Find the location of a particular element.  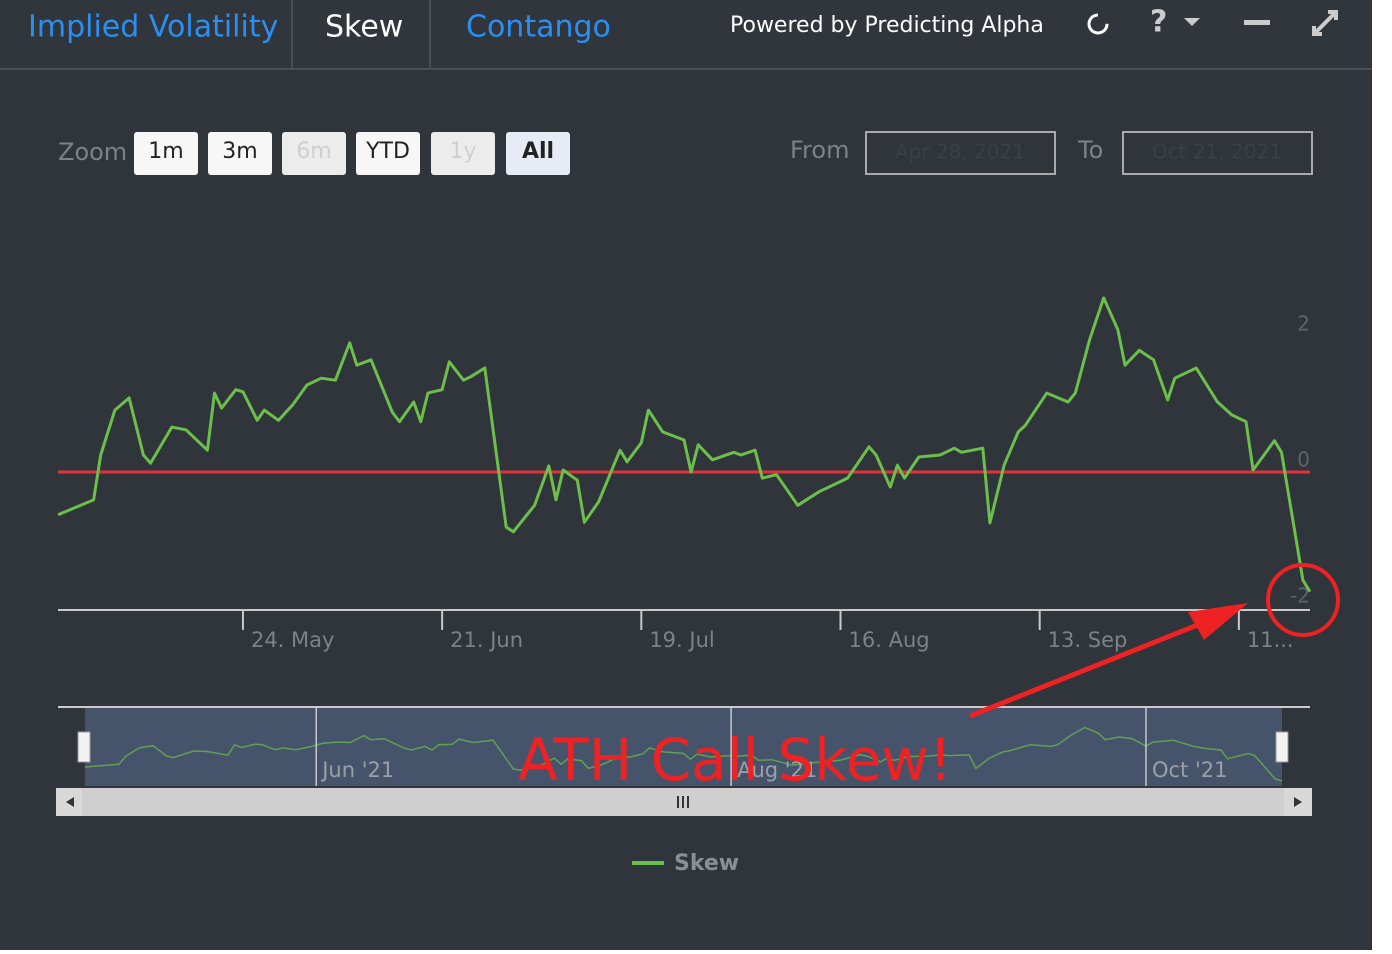

highlight-circle is located at coordinates (1303, 600).